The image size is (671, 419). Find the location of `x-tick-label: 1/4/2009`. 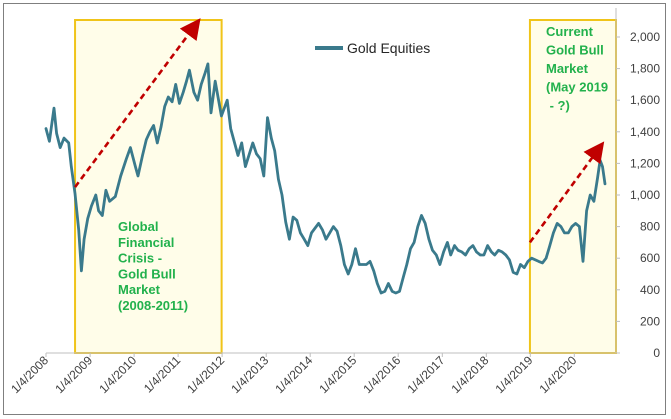

x-tick-label: 1/4/2009 is located at coordinates (73, 374).